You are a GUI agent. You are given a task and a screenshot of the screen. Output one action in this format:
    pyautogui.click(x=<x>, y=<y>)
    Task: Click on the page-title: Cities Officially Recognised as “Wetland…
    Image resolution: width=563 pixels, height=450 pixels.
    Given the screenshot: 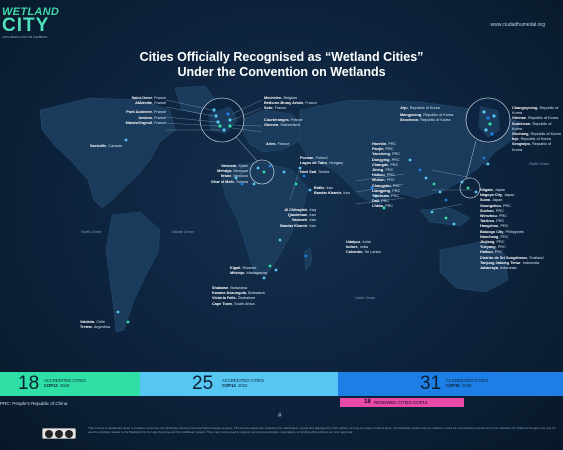 What is the action you would take?
    pyautogui.click(x=281, y=65)
    